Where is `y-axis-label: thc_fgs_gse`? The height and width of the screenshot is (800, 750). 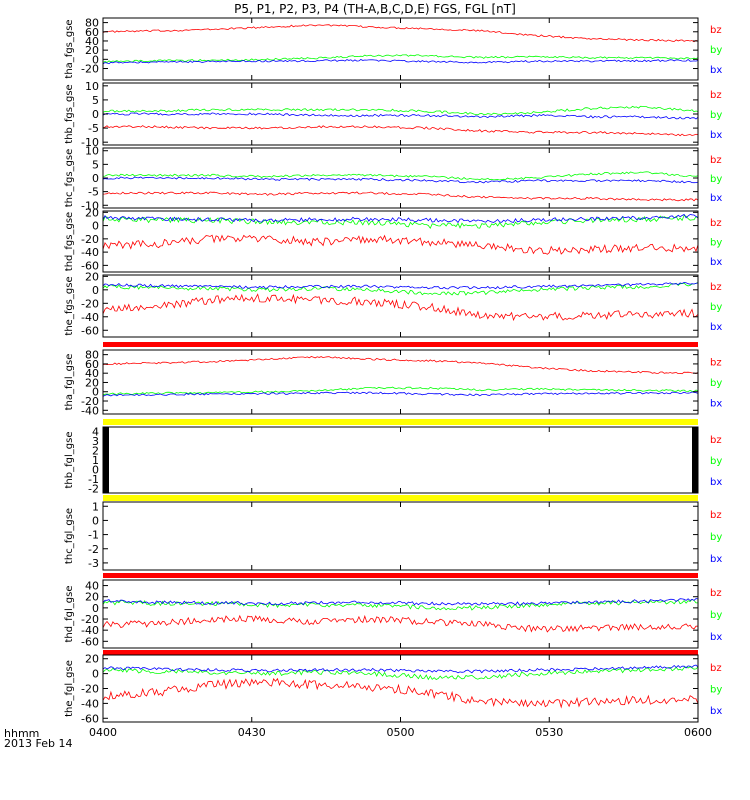
y-axis-label: thc_fgs_gse is located at coordinates (69, 178).